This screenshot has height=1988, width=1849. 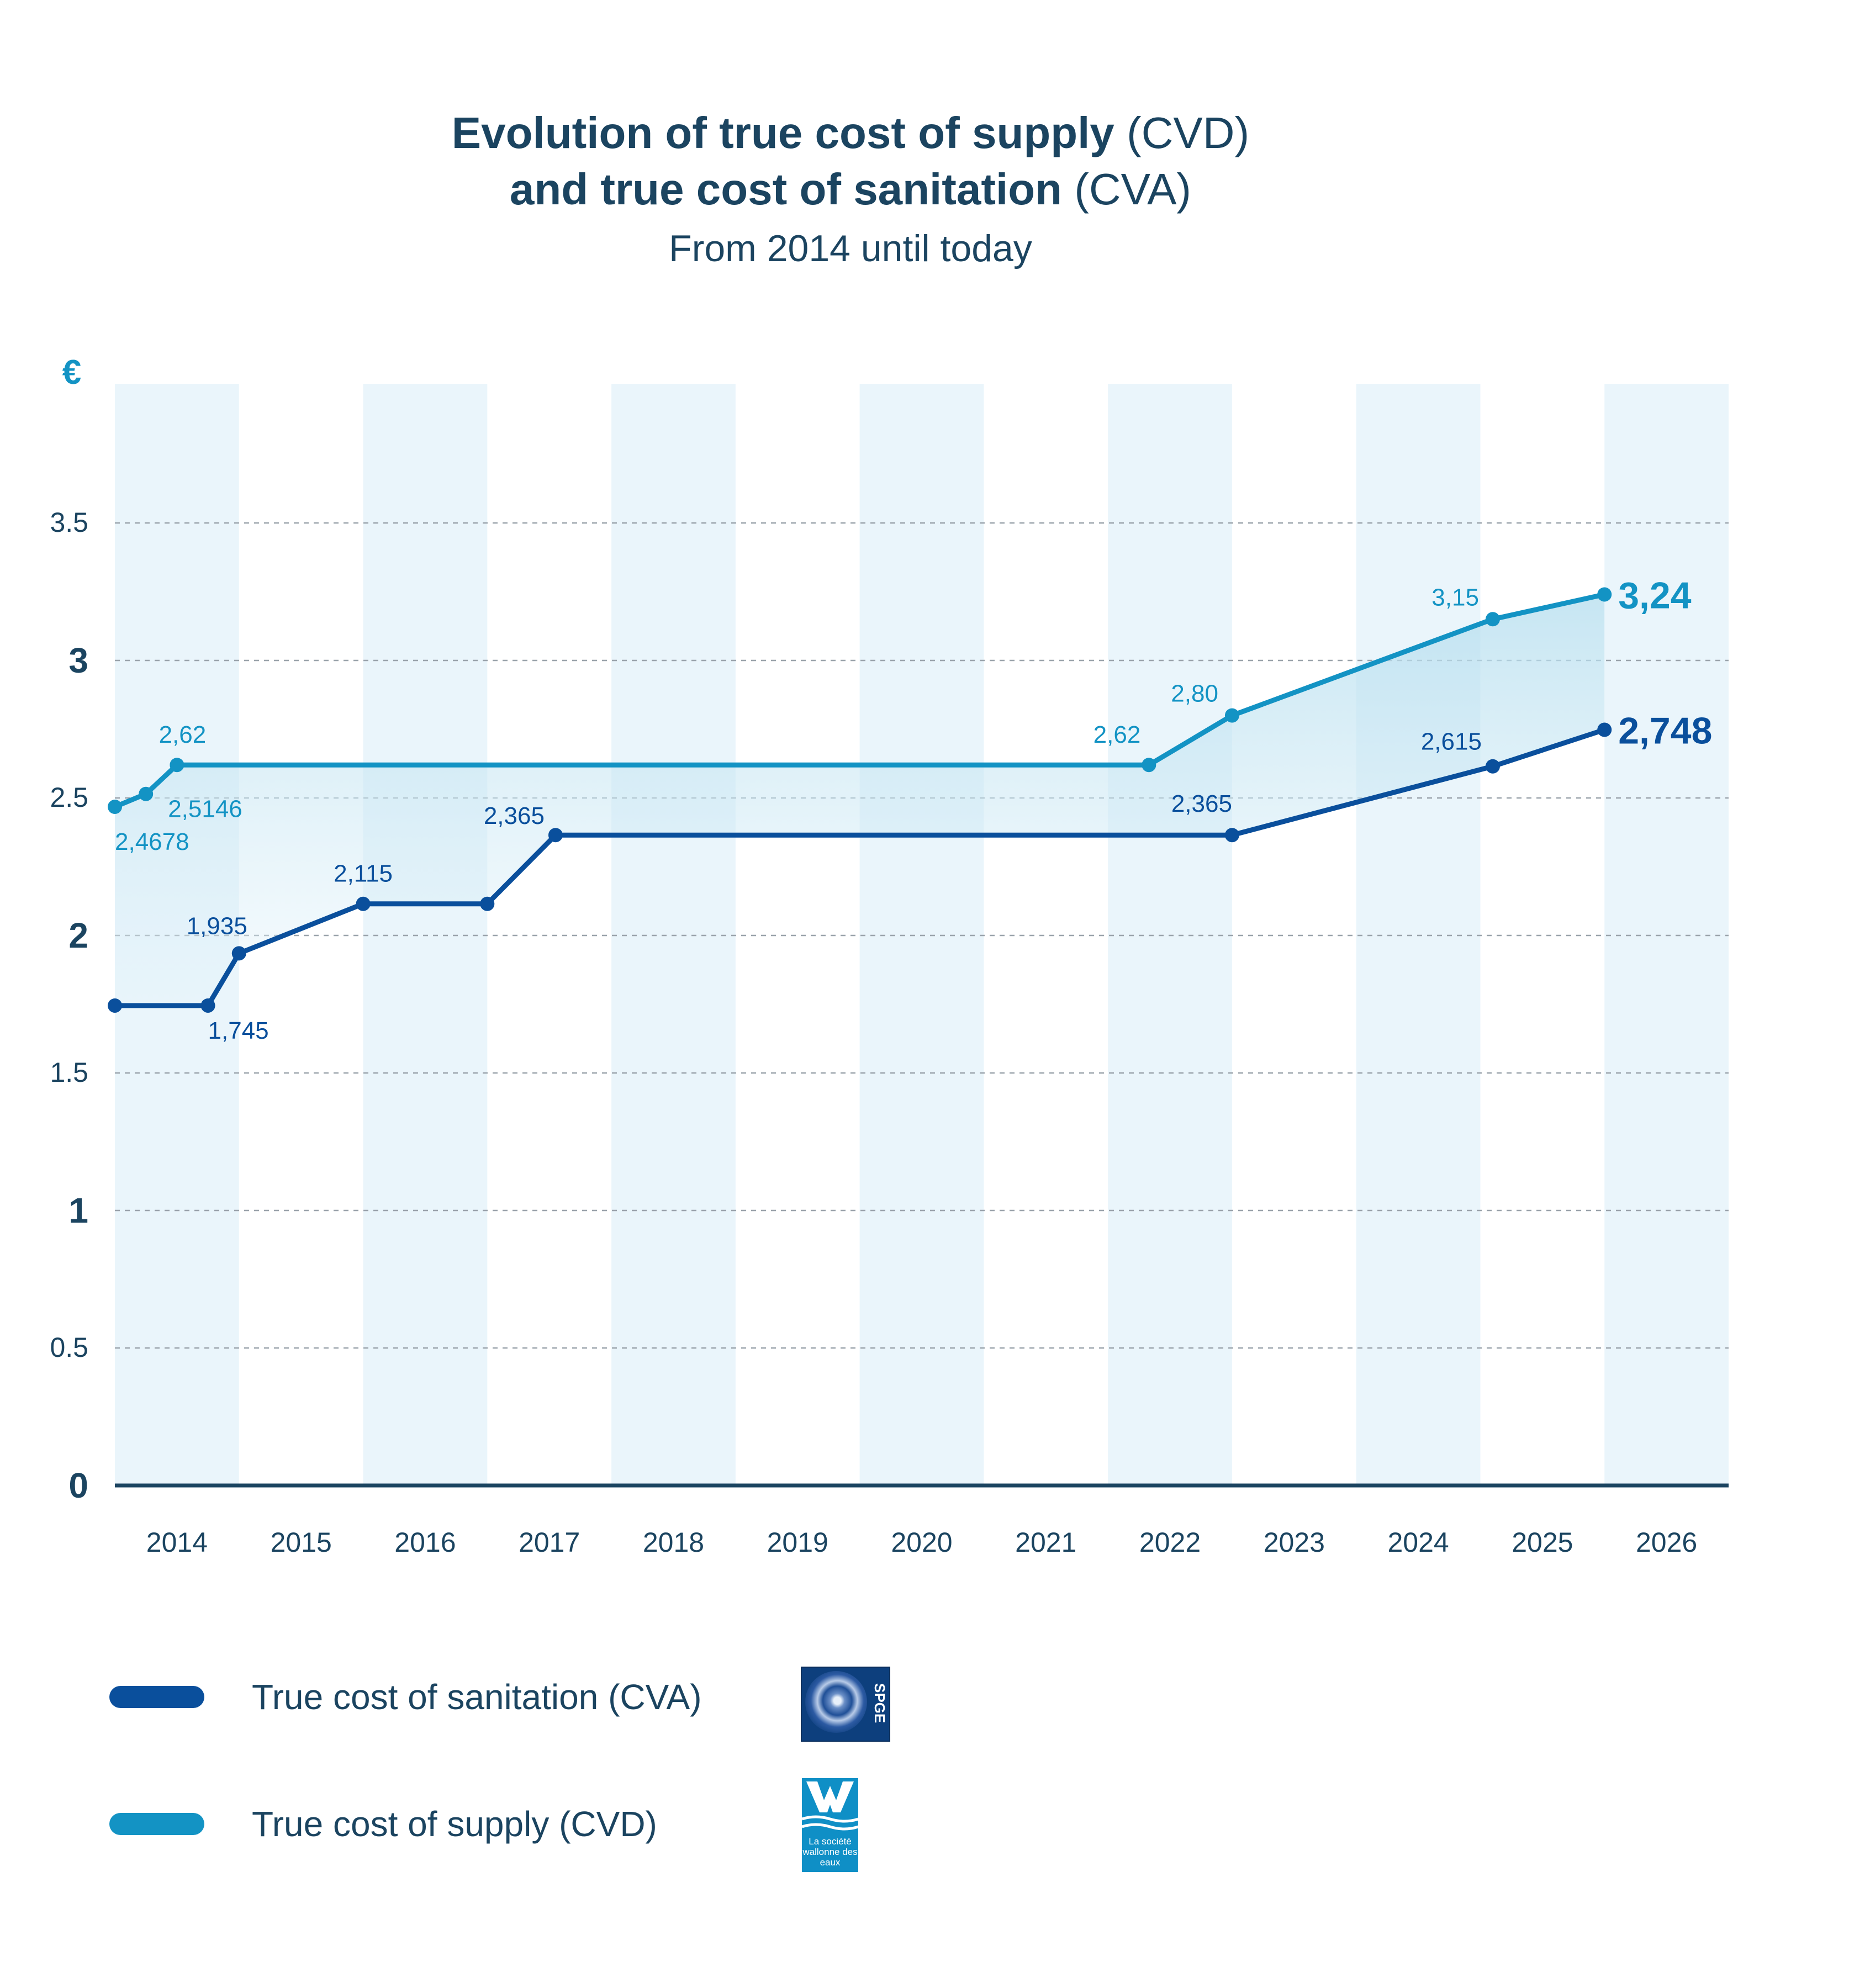 What do you see at coordinates (425, 1542) in the screenshot?
I see `x-tick-label: 2016` at bounding box center [425, 1542].